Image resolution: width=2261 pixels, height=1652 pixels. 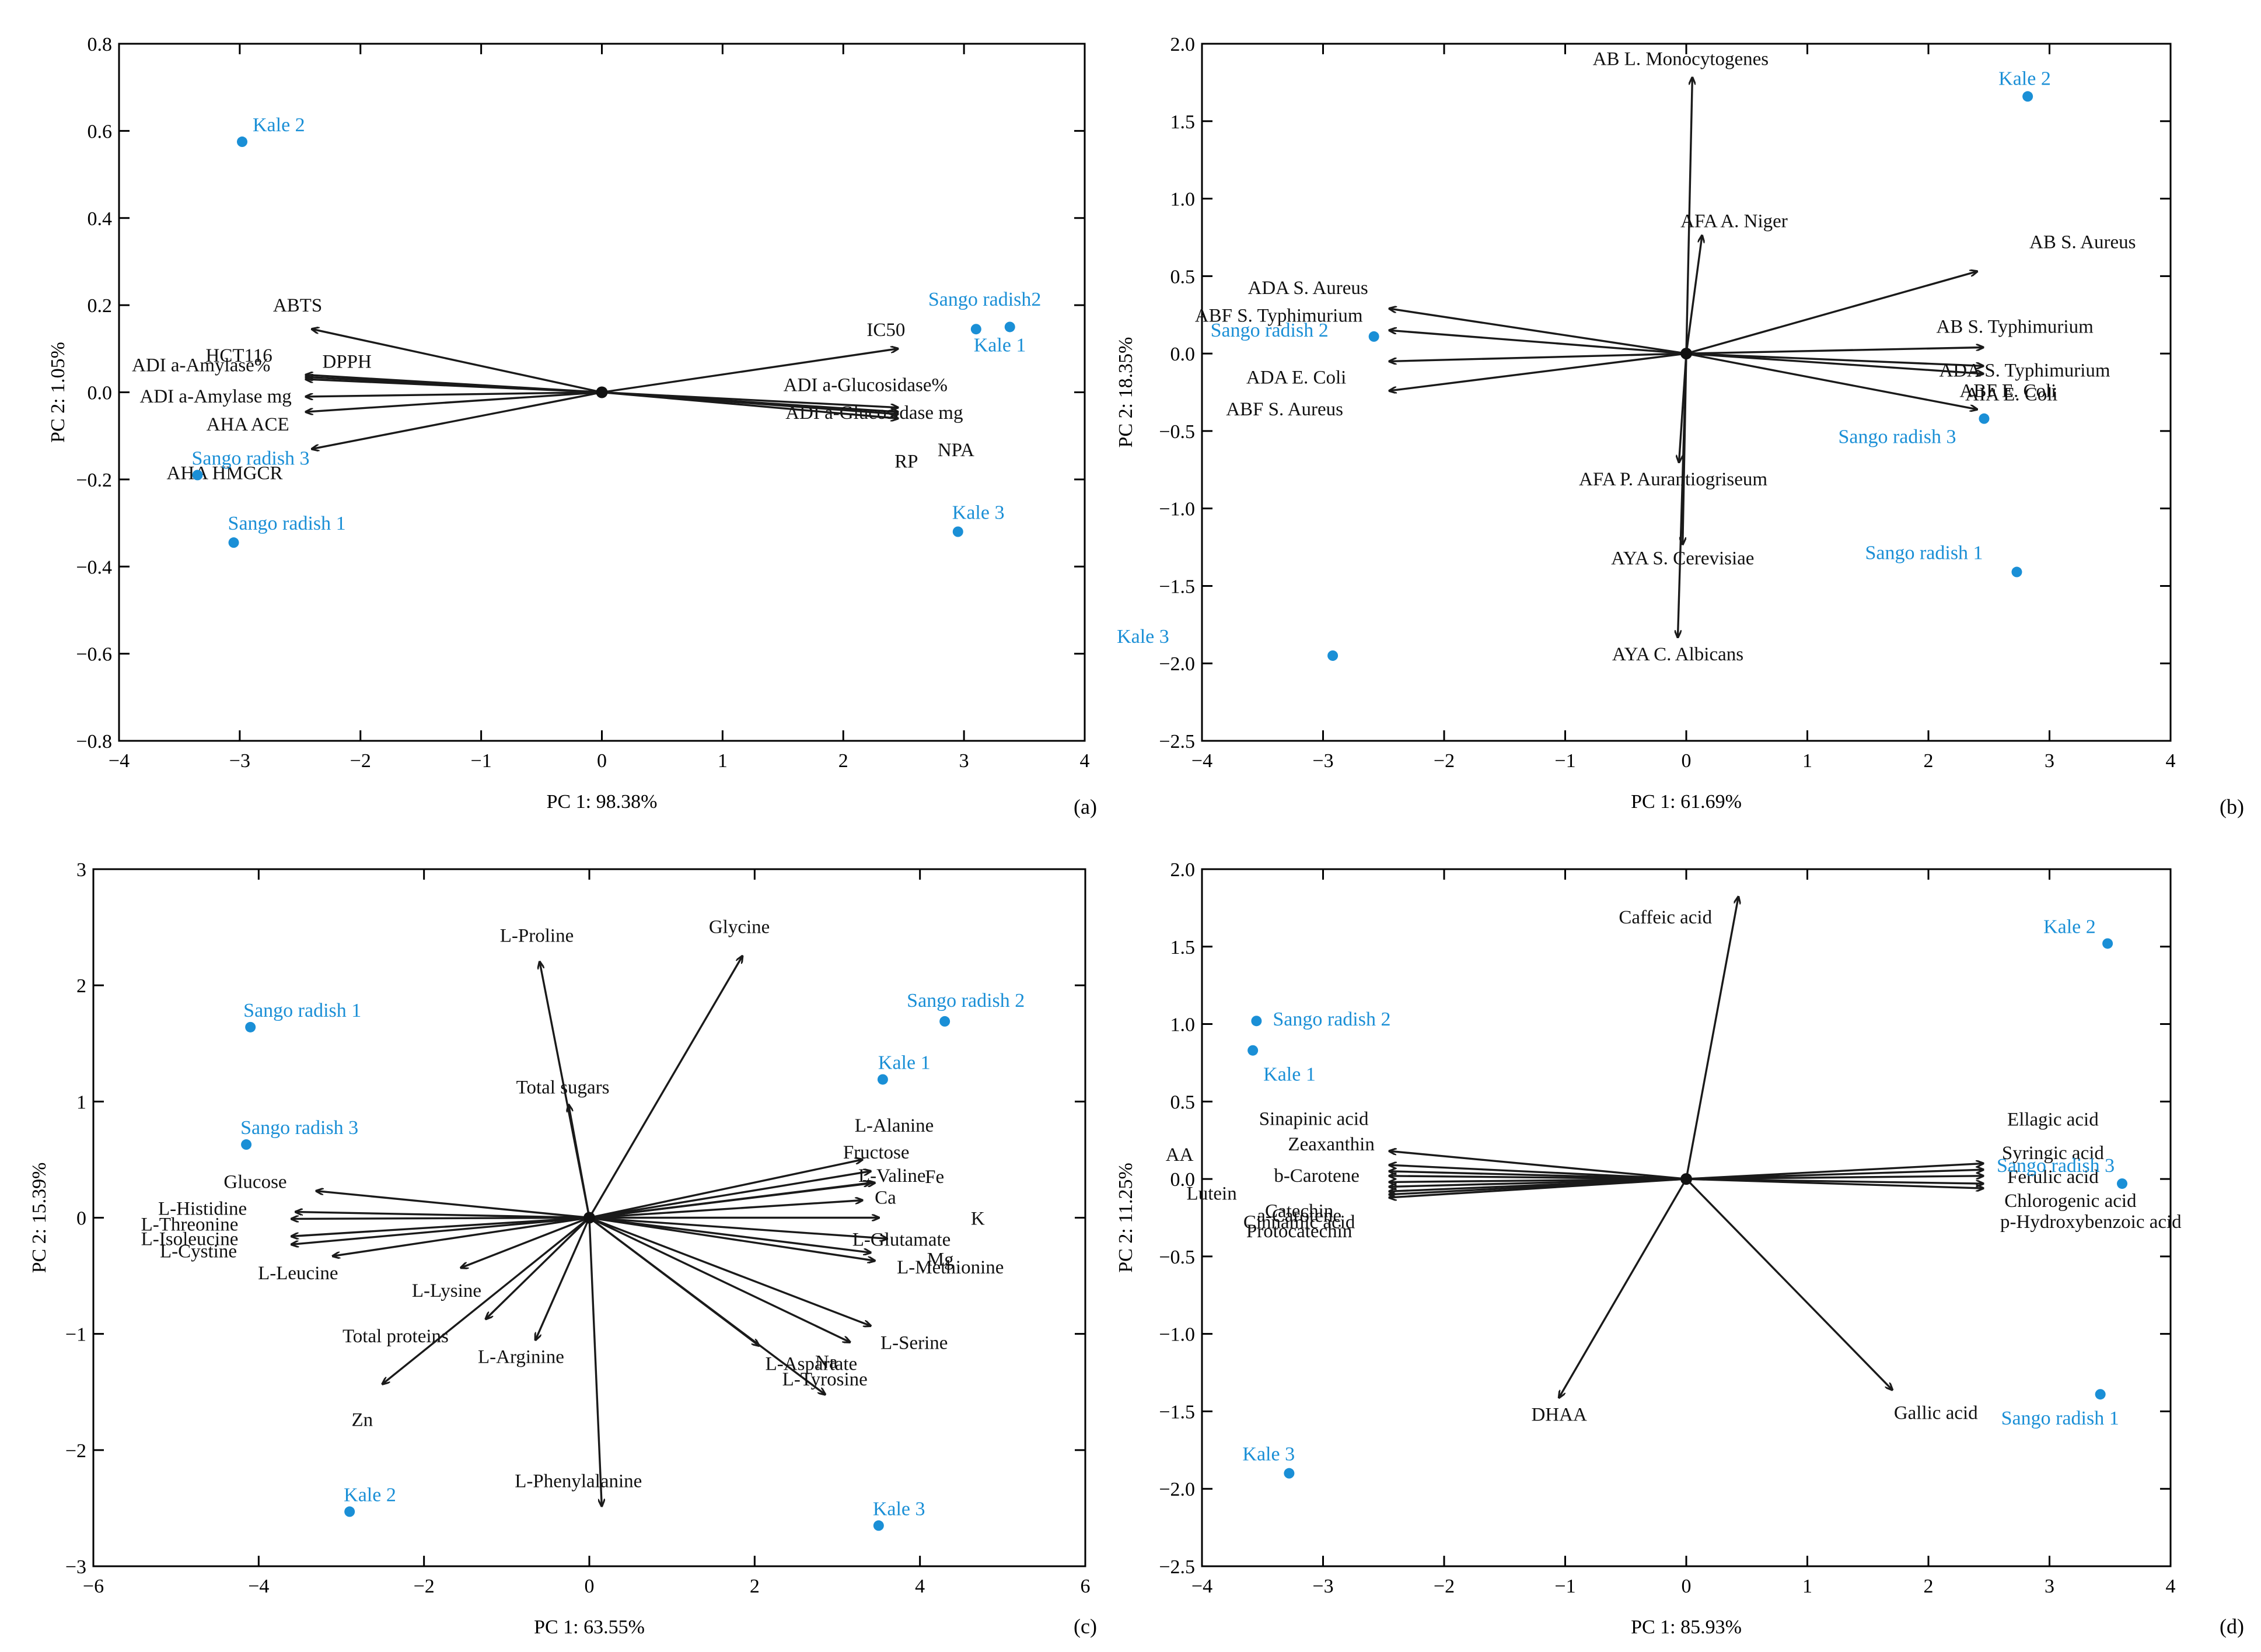 I want to click on panel-c-loading-label: L-Valine, so click(x=891, y=1176).